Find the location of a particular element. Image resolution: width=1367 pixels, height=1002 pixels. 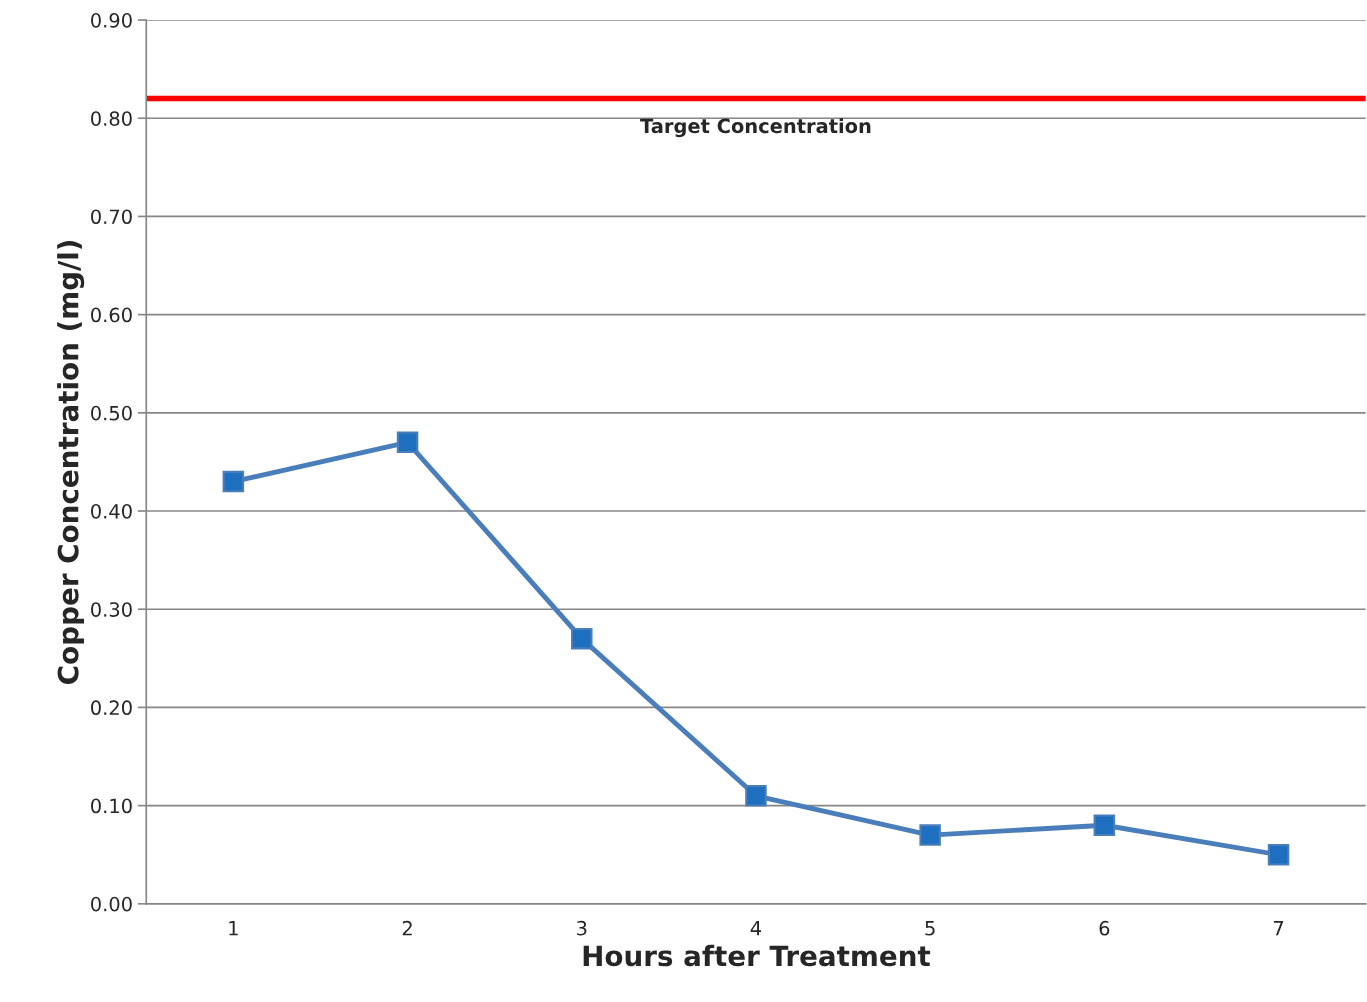

y-tick-label: 0.00 is located at coordinates (111, 904).